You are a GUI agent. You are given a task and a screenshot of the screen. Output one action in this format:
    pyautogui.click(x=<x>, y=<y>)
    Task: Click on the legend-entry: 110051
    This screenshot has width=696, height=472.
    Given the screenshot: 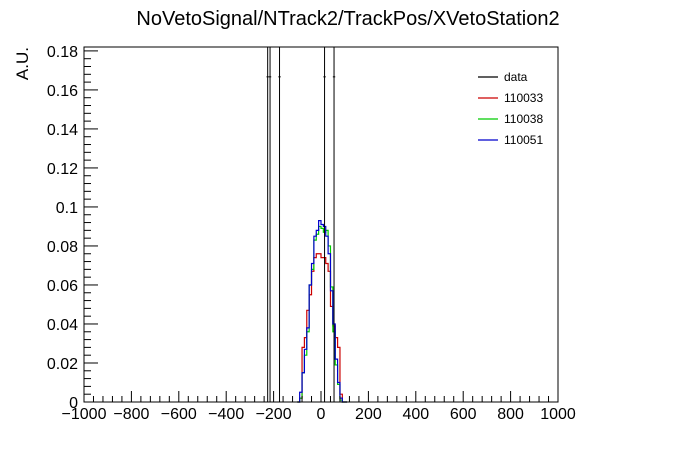 What is the action you would take?
    pyautogui.click(x=510, y=140)
    